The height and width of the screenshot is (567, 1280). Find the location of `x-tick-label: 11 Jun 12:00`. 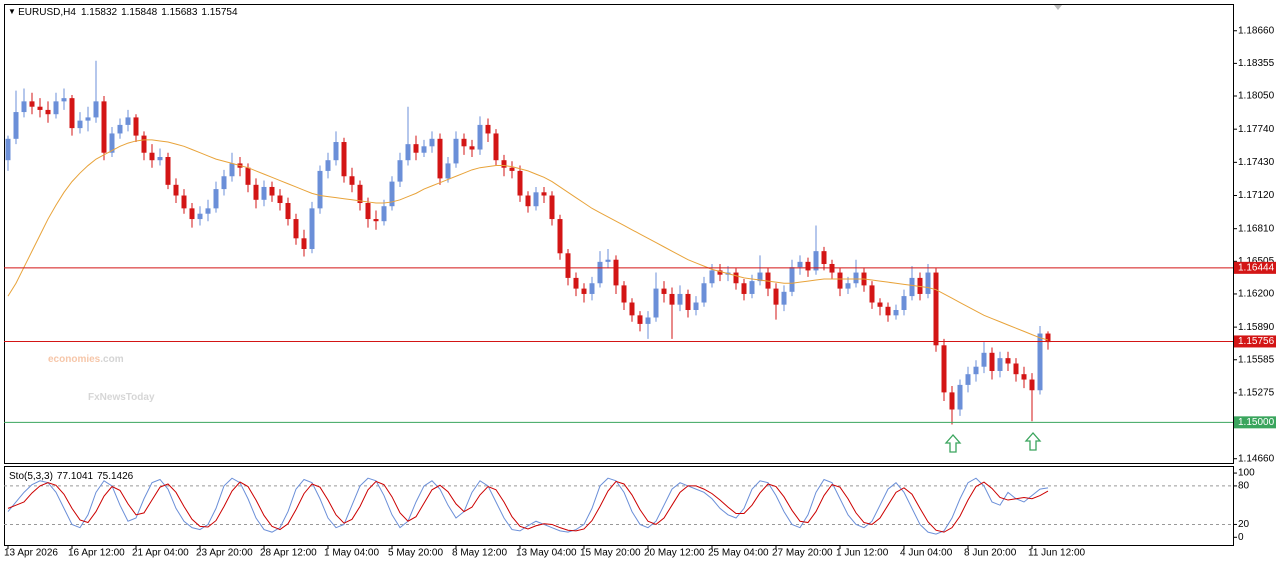

x-tick-label: 11 Jun 12:00 is located at coordinates (1057, 553).